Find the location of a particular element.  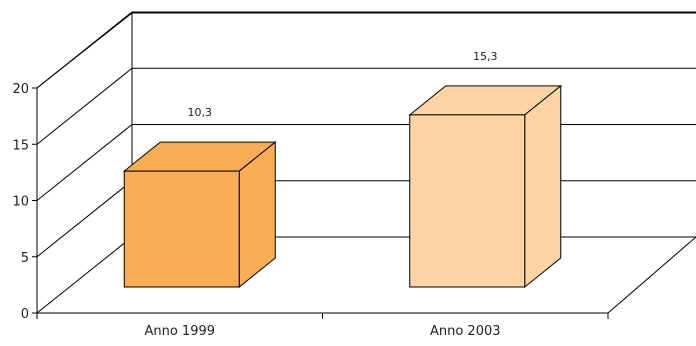

y-tick-label: 5 is located at coordinates (25, 258).